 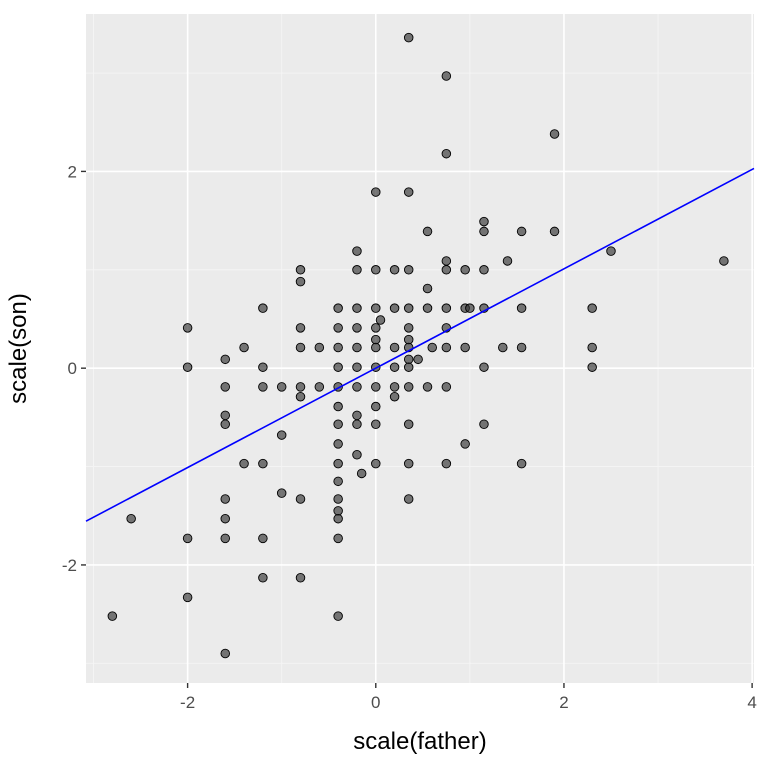 What do you see at coordinates (72, 171) in the screenshot?
I see `y-tick-label: 2` at bounding box center [72, 171].